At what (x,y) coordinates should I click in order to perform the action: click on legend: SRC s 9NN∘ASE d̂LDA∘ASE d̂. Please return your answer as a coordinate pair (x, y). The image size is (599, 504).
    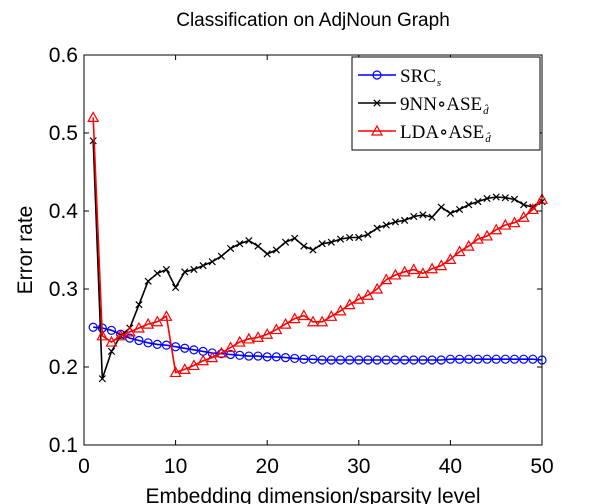
    Looking at the image, I should click on (446, 103).